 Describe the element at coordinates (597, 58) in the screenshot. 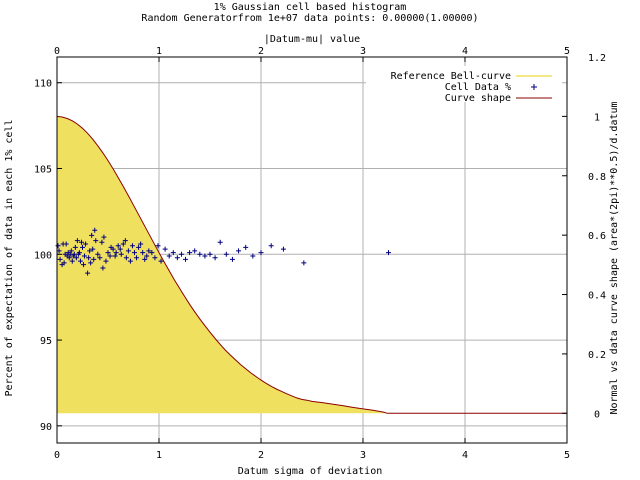

I see `y2-tick-label: 1.2` at that location.